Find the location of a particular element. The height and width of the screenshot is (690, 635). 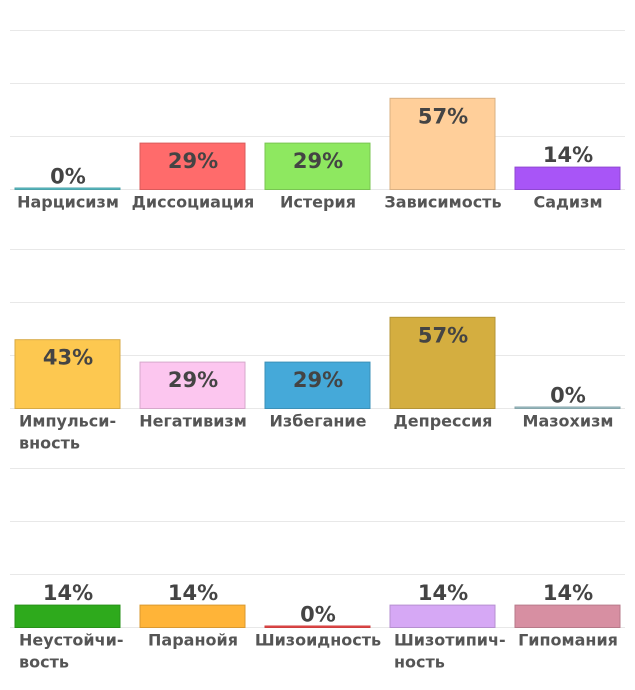

category-label: Шизотипич- is located at coordinates (450, 640).